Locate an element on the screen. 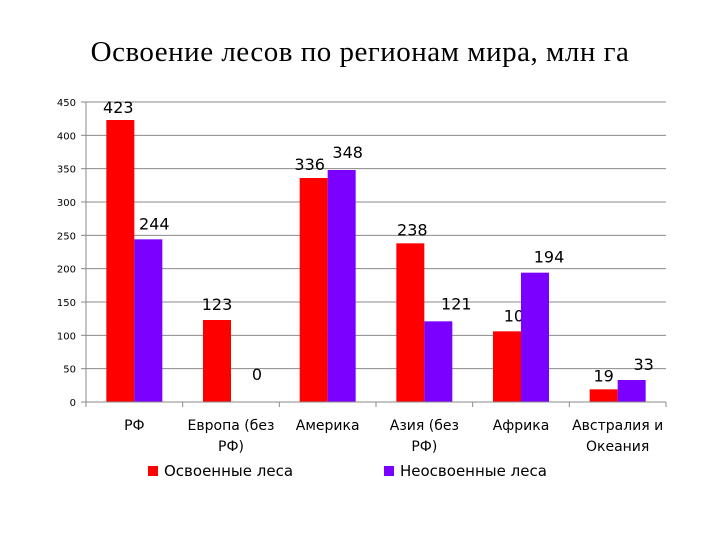 Image resolution: width=720 pixels, height=540 pixels. x-category-label-2-line-0: Америка is located at coordinates (328, 426).